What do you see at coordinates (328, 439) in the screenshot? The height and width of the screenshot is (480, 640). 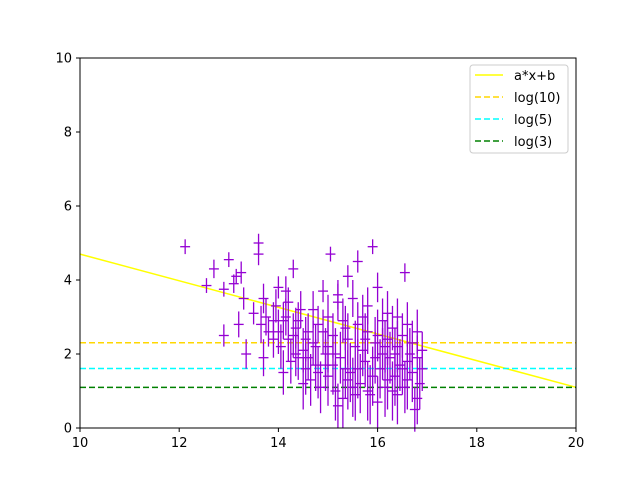 I see `x-axis: 10 12 14 16 18 20` at bounding box center [328, 439].